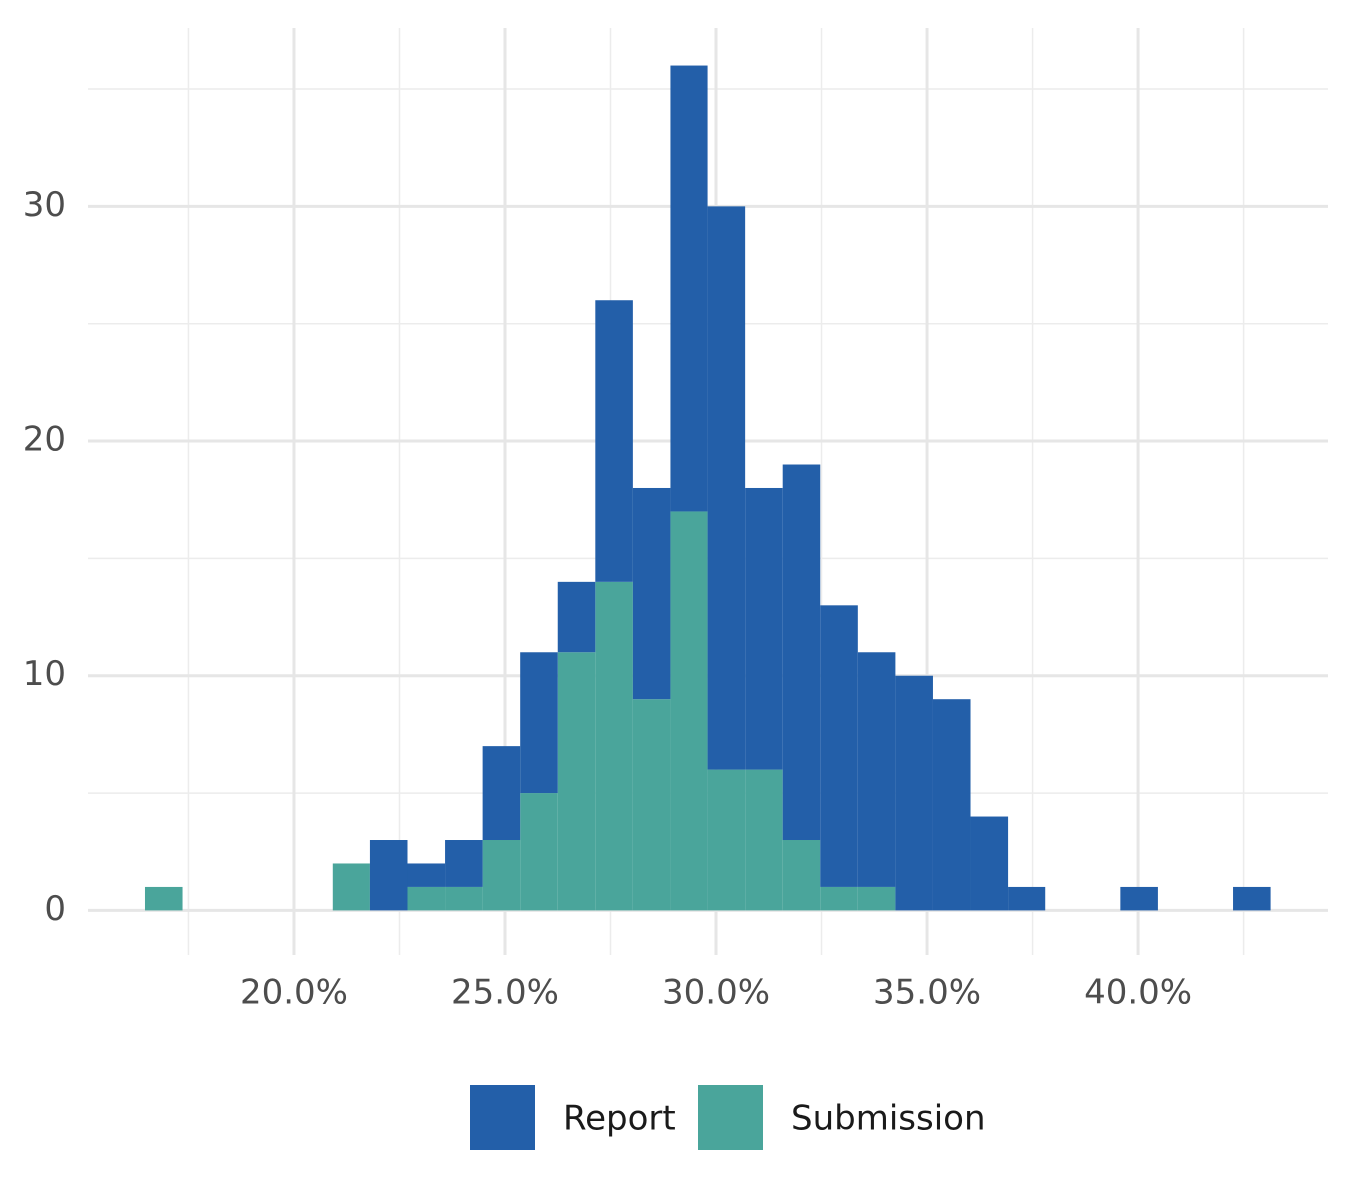  Describe the element at coordinates (927, 993) in the screenshot. I see `x-tick-label: 35.0%` at that location.